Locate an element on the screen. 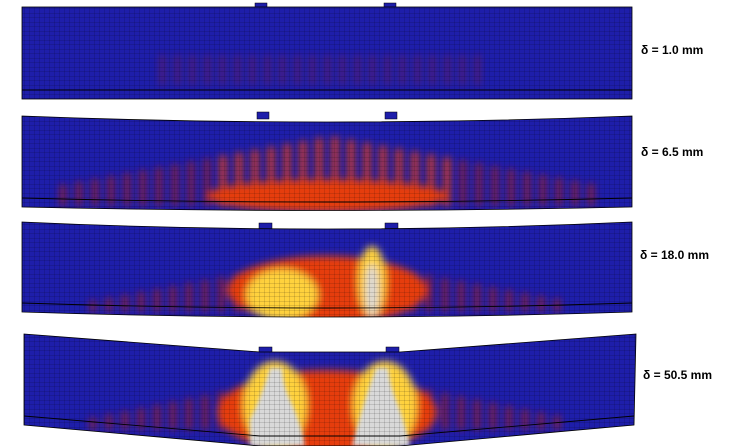  deflection-label-2: δ = 6.5 mm is located at coordinates (672, 152).